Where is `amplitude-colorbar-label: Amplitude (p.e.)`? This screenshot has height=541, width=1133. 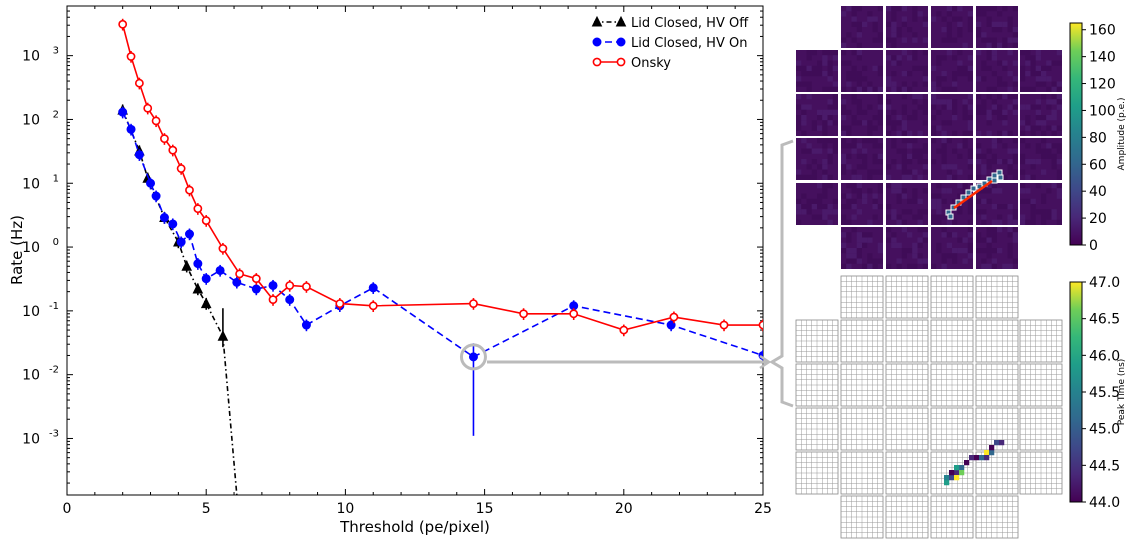
amplitude-colorbar-label: Amplitude (p.e.) is located at coordinates (1122, 134).